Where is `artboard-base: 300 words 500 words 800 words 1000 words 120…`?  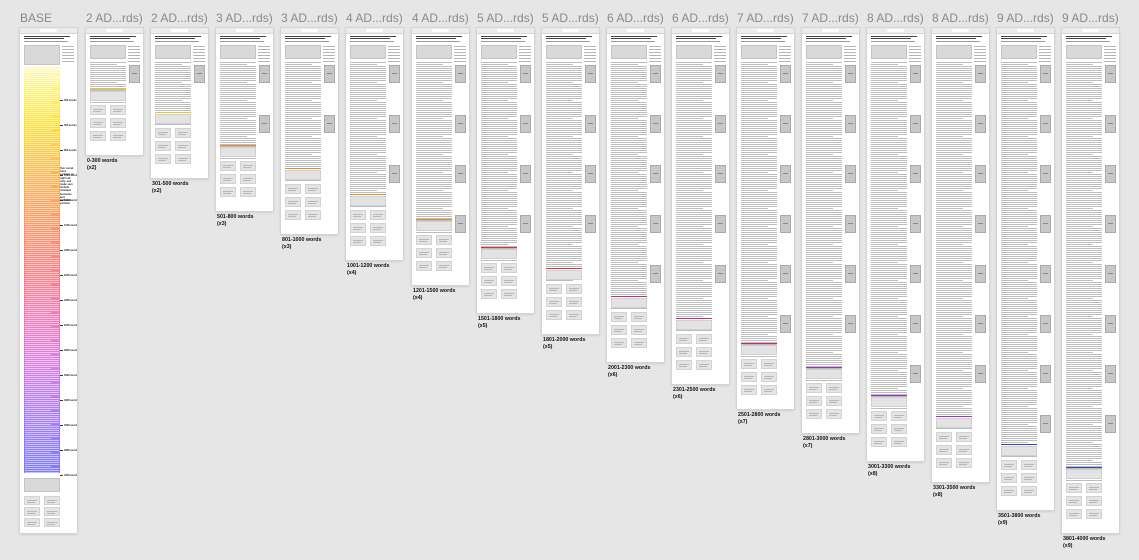 artboard-base: 300 words 500 words 800 words 1000 words 120… is located at coordinates (48, 280).